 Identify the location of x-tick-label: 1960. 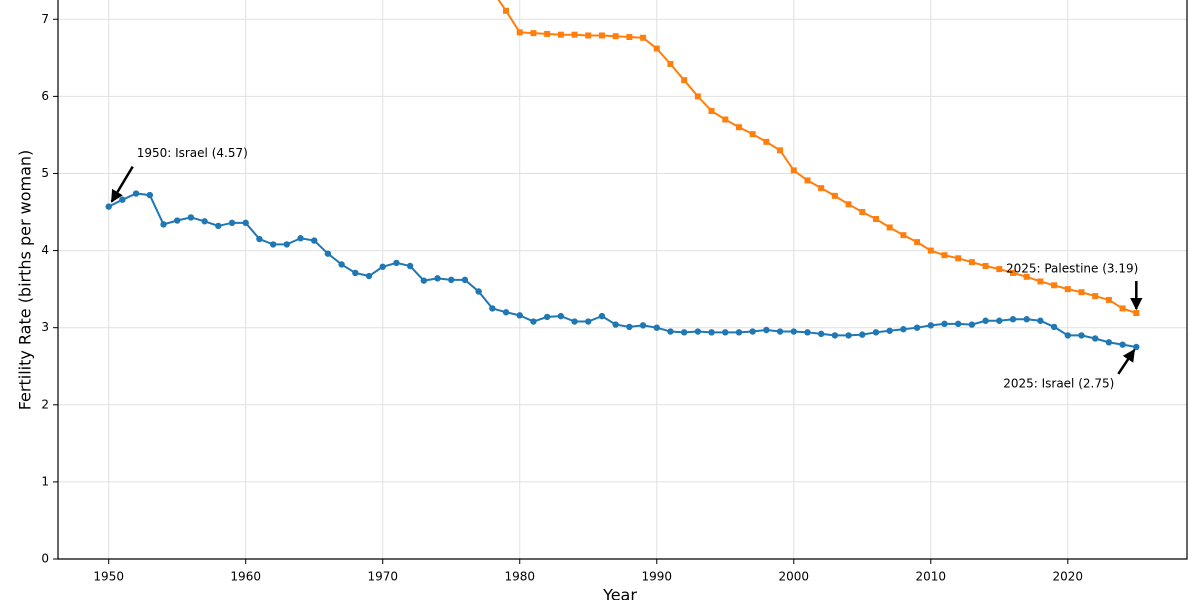
(245, 577).